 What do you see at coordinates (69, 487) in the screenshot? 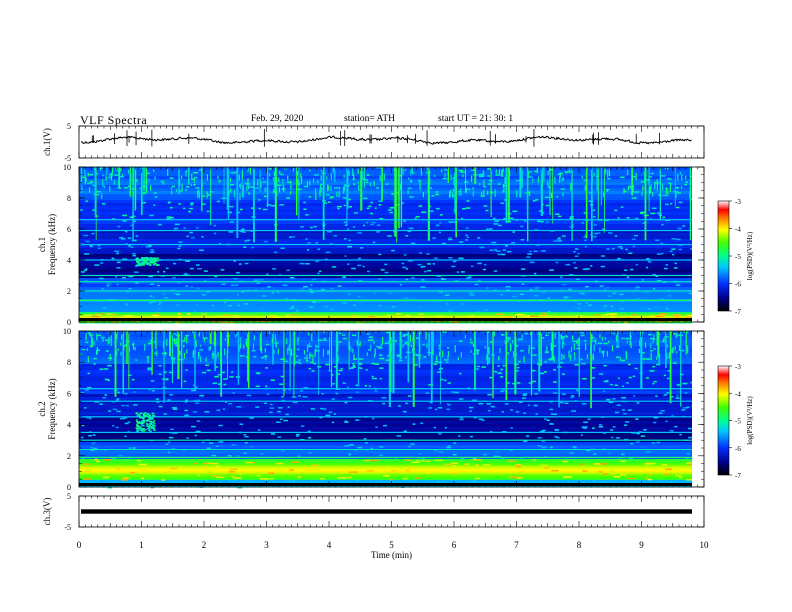
I see `y-tick-label: 0` at bounding box center [69, 487].